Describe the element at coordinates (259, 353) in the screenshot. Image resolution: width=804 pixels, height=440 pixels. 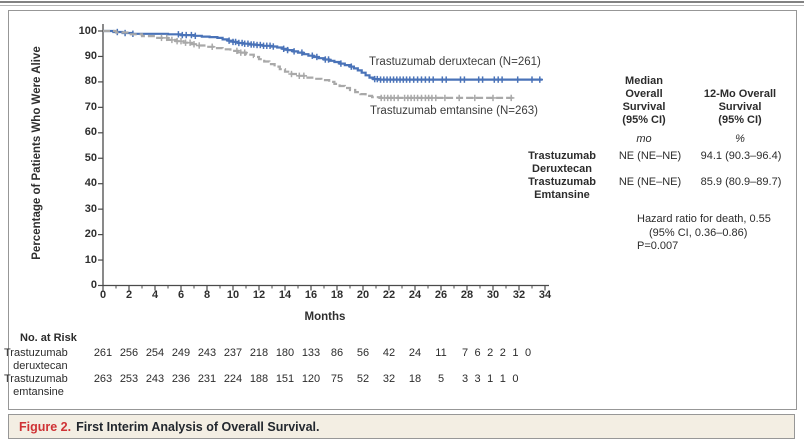
I see `risk-count: 218` at that location.